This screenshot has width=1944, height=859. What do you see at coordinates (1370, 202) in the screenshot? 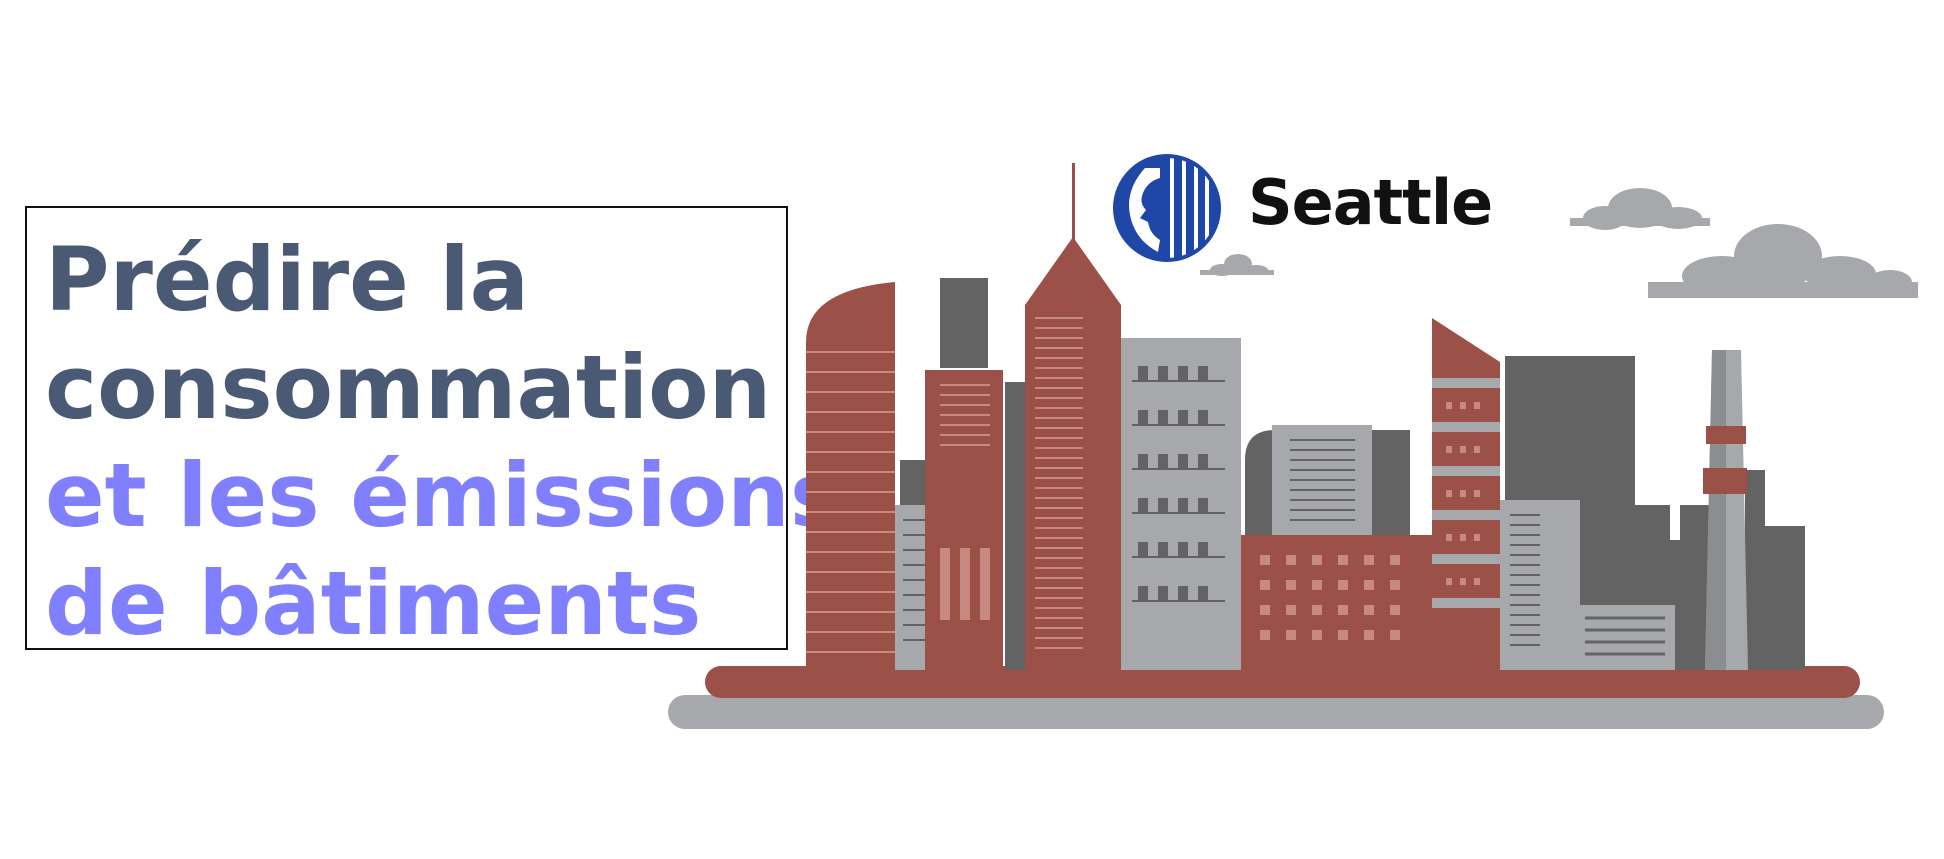
I see `logo-wordmark: Seattle` at bounding box center [1370, 202].